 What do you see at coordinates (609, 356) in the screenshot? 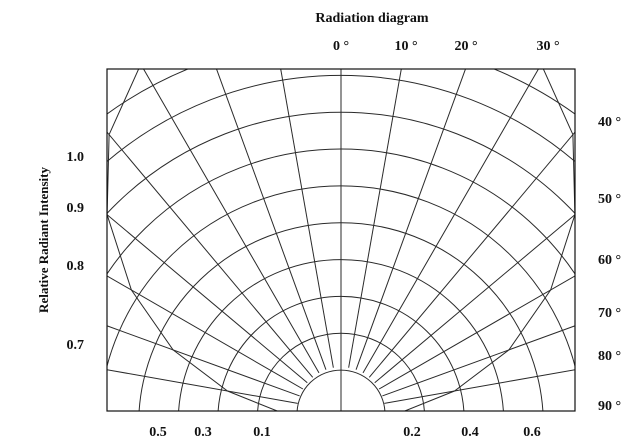
I see `angle-tick-label-80: 80 °` at bounding box center [609, 356].